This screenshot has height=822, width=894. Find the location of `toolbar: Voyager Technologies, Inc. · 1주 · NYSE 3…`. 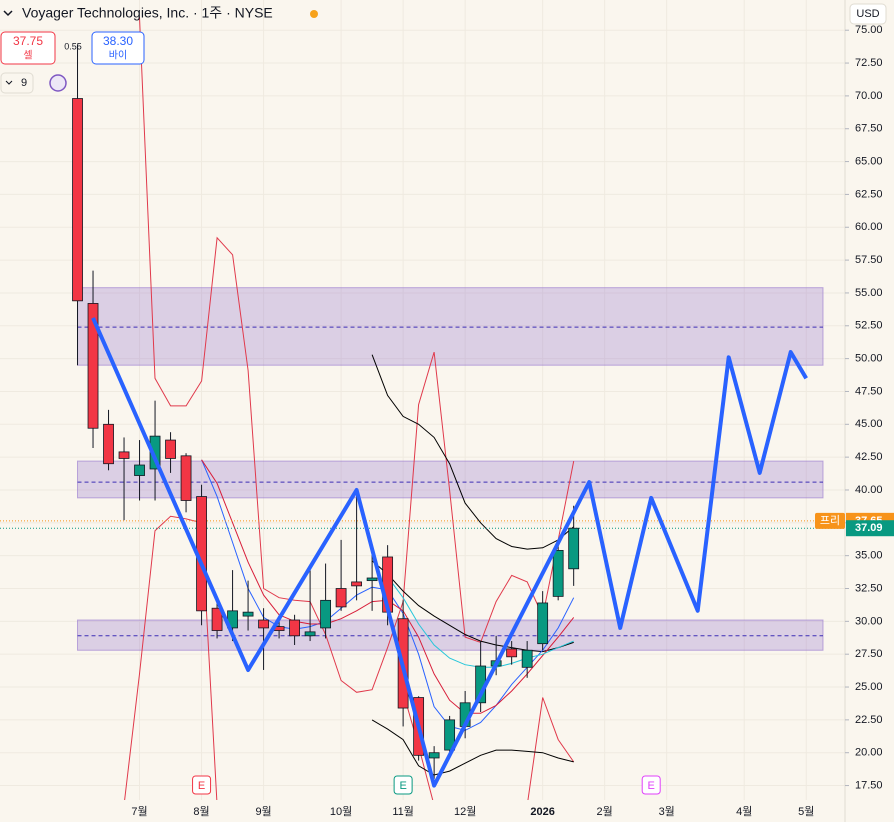

toolbar: Voyager Technologies, Inc. · 1주 · NYSE 3… is located at coordinates (443, 48).